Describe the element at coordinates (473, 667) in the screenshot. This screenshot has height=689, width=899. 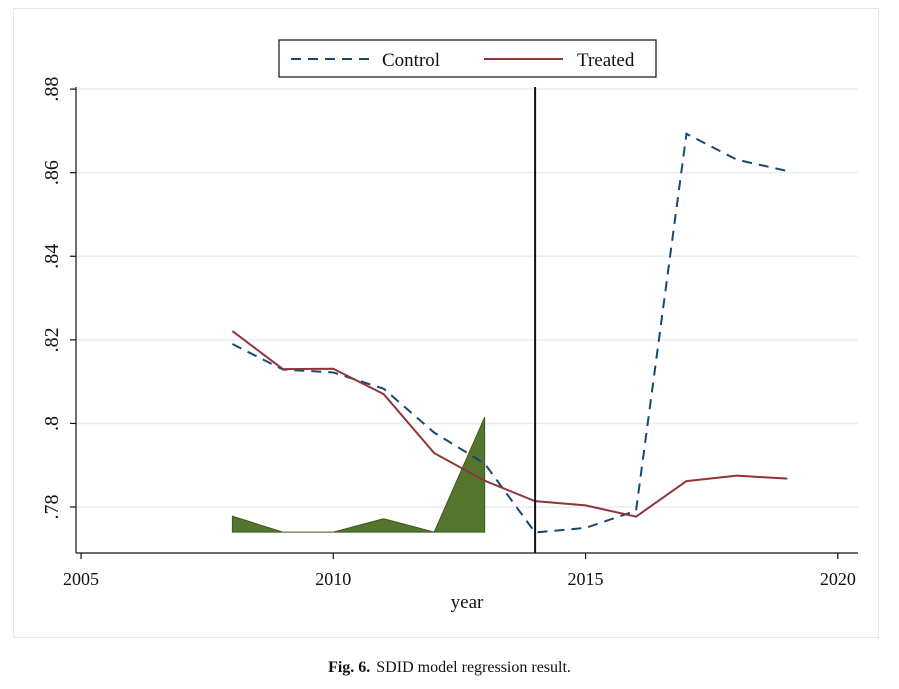
I see `caption-text: SDID model regression result.` at that location.